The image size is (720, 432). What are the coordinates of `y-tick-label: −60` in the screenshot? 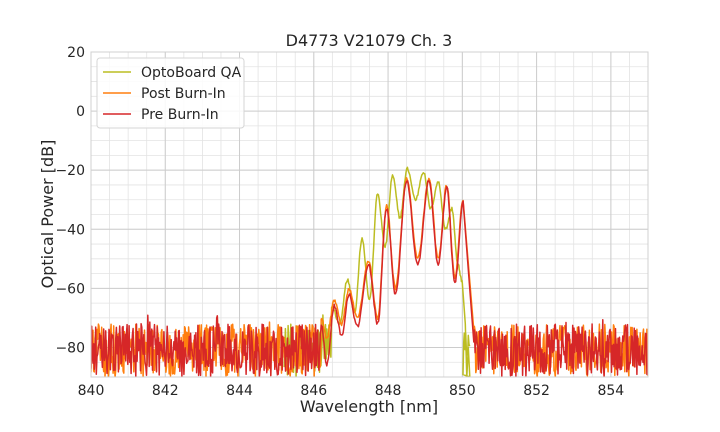 It's located at (70, 289).